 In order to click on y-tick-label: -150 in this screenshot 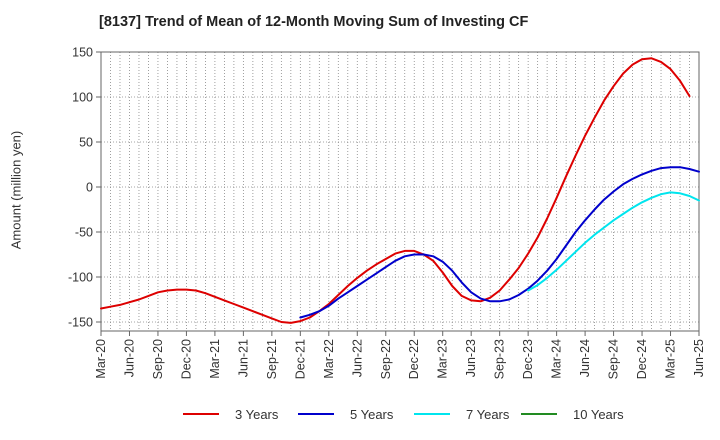, I will do `click(80, 323)`.